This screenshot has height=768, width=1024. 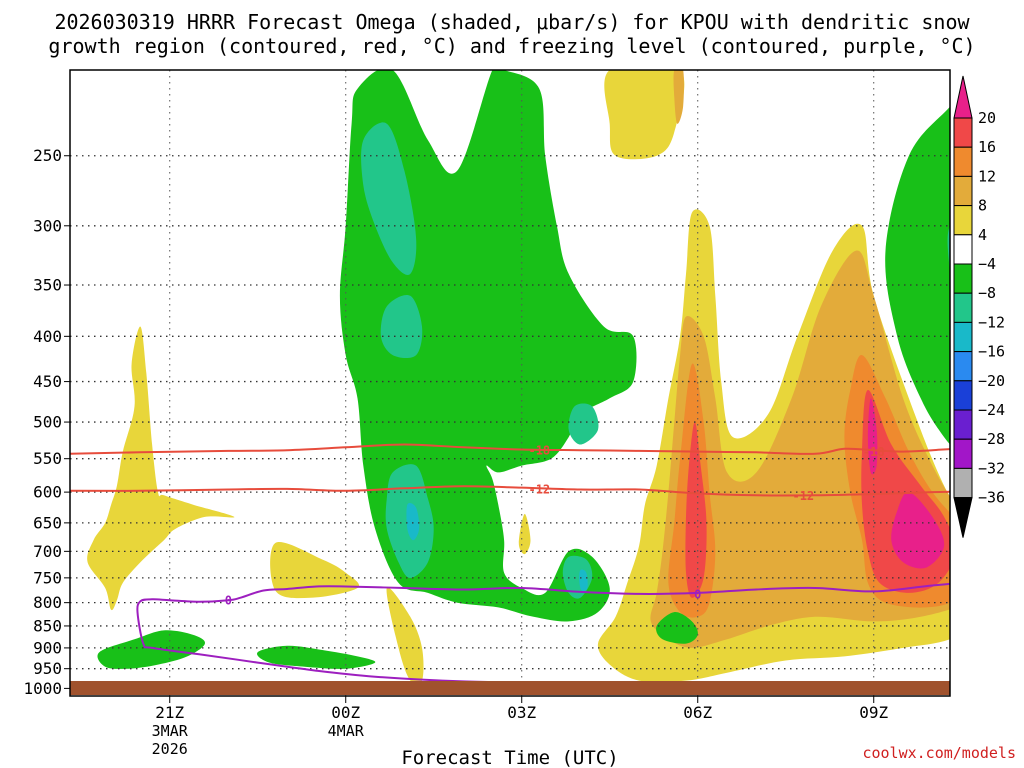 What do you see at coordinates (987, 147) in the screenshot?
I see `colorbar-label-1: 16` at bounding box center [987, 147].